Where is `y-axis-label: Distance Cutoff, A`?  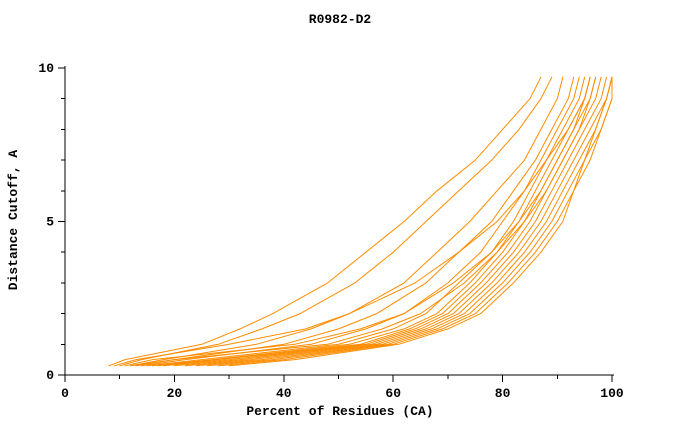 y-axis-label: Distance Cutoff, A is located at coordinates (13, 220).